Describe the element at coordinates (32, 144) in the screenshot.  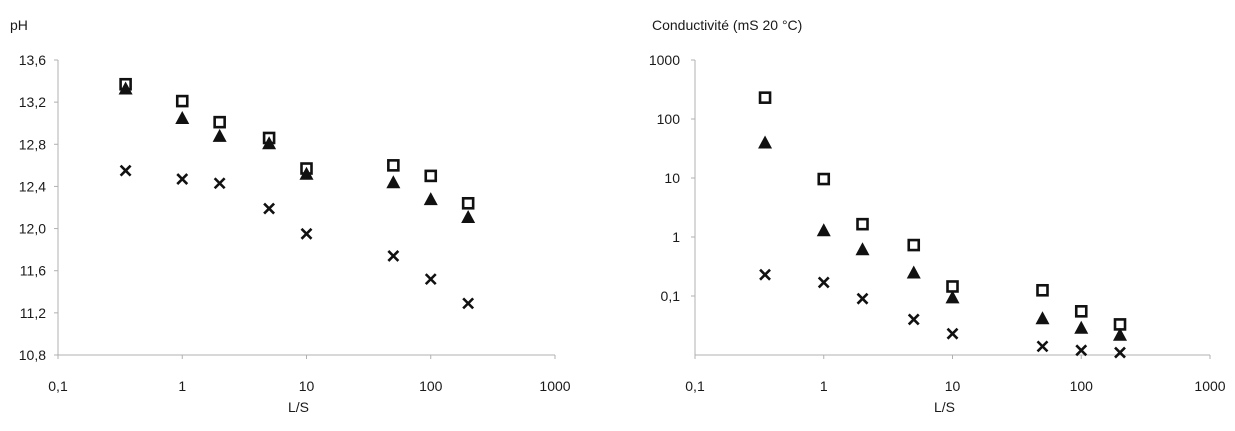
I see `y-tick-label: 12,8` at that location.